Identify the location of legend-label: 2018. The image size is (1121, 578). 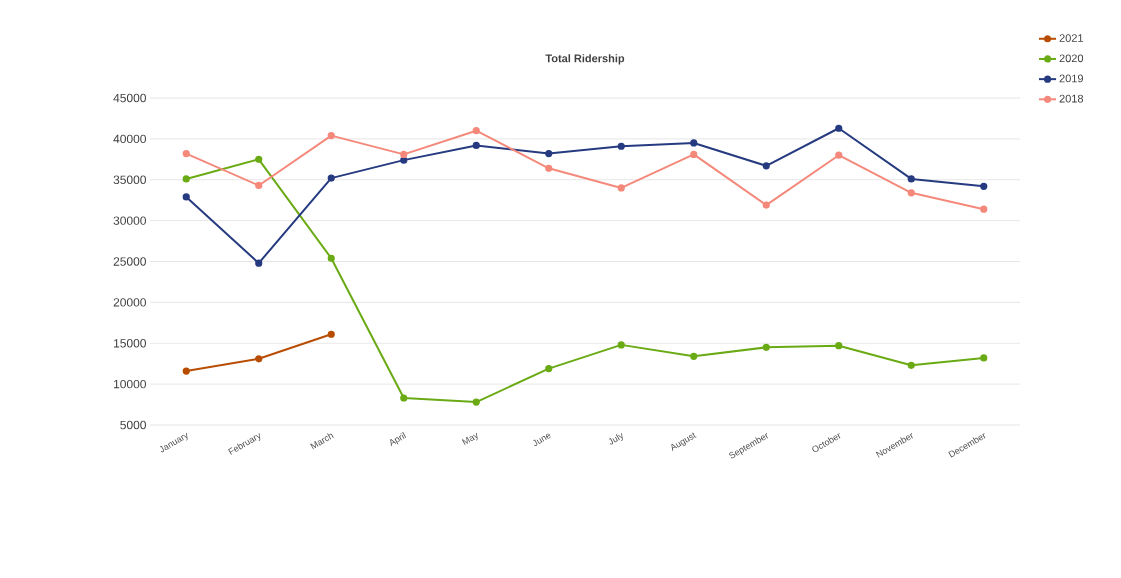
(1071, 98).